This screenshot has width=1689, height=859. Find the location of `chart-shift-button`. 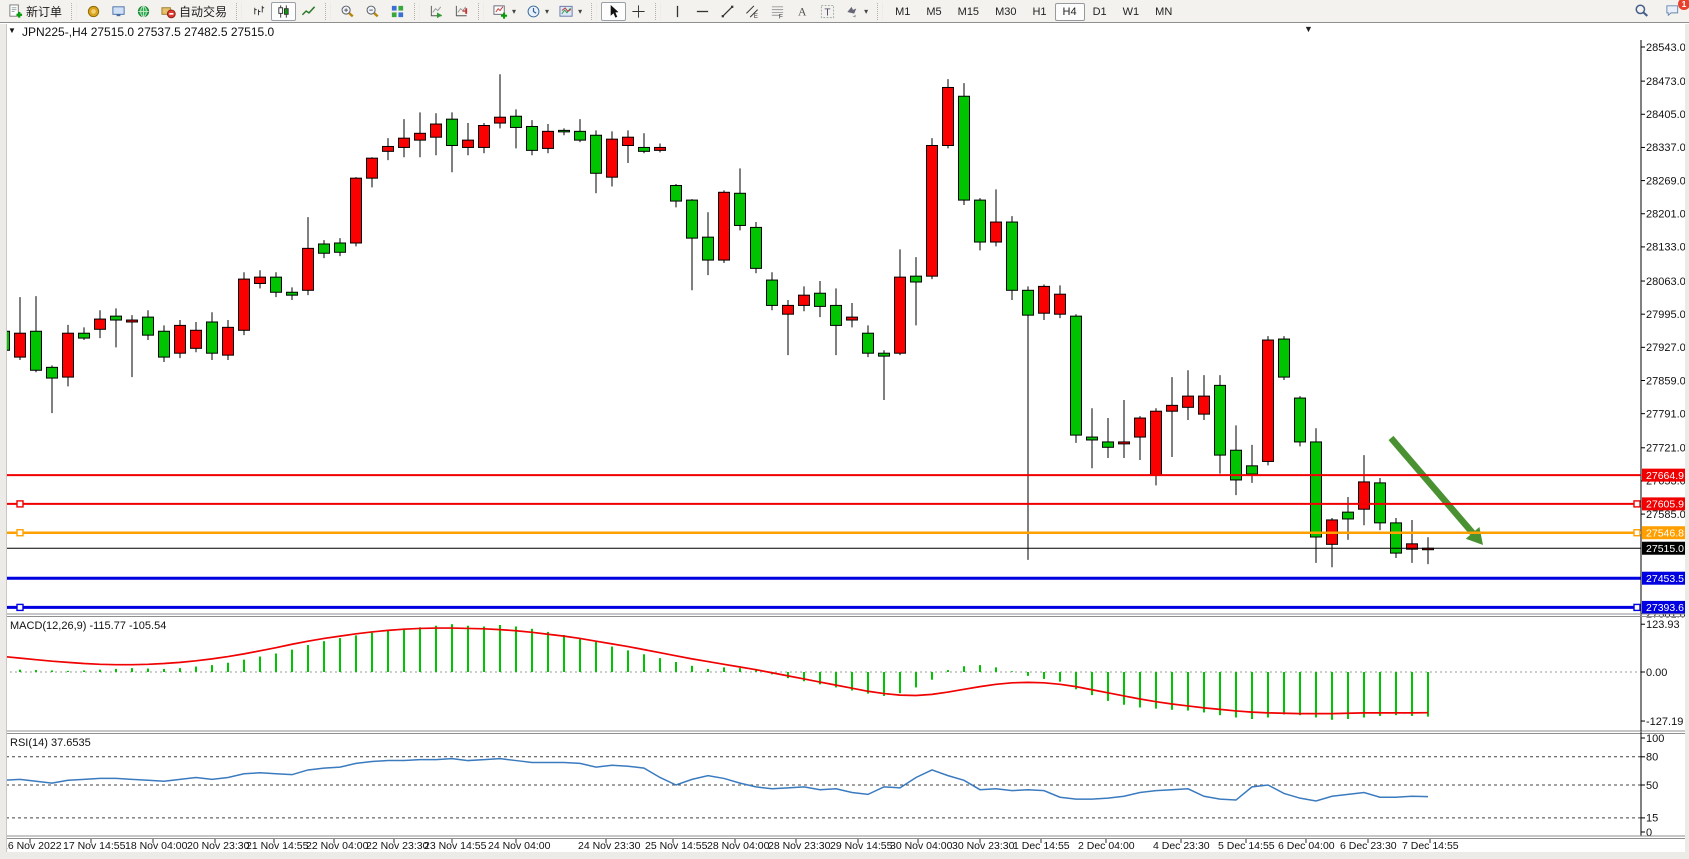

chart-shift-button is located at coordinates (461, 11).